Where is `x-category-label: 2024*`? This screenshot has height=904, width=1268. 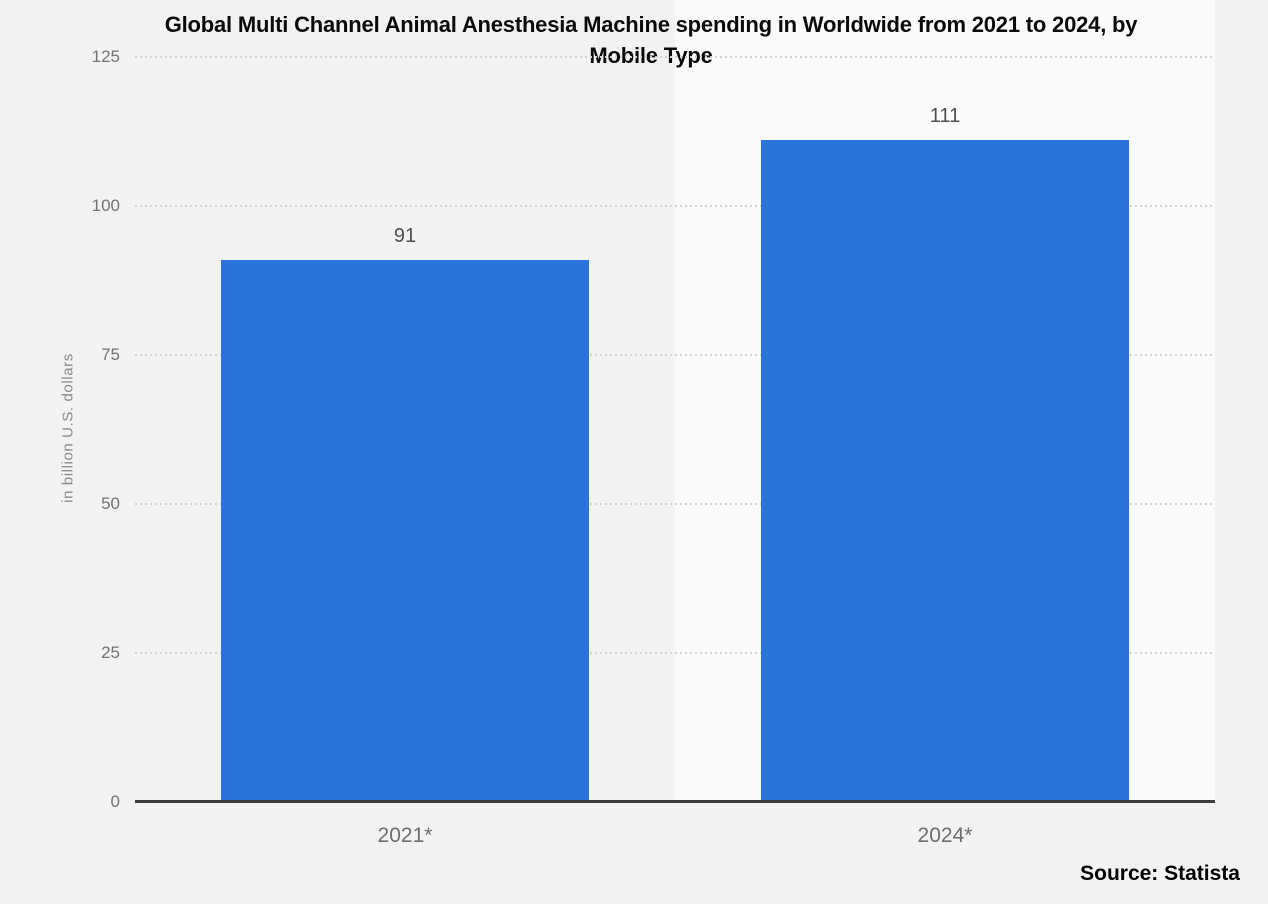
x-category-label: 2024* is located at coordinates (945, 835).